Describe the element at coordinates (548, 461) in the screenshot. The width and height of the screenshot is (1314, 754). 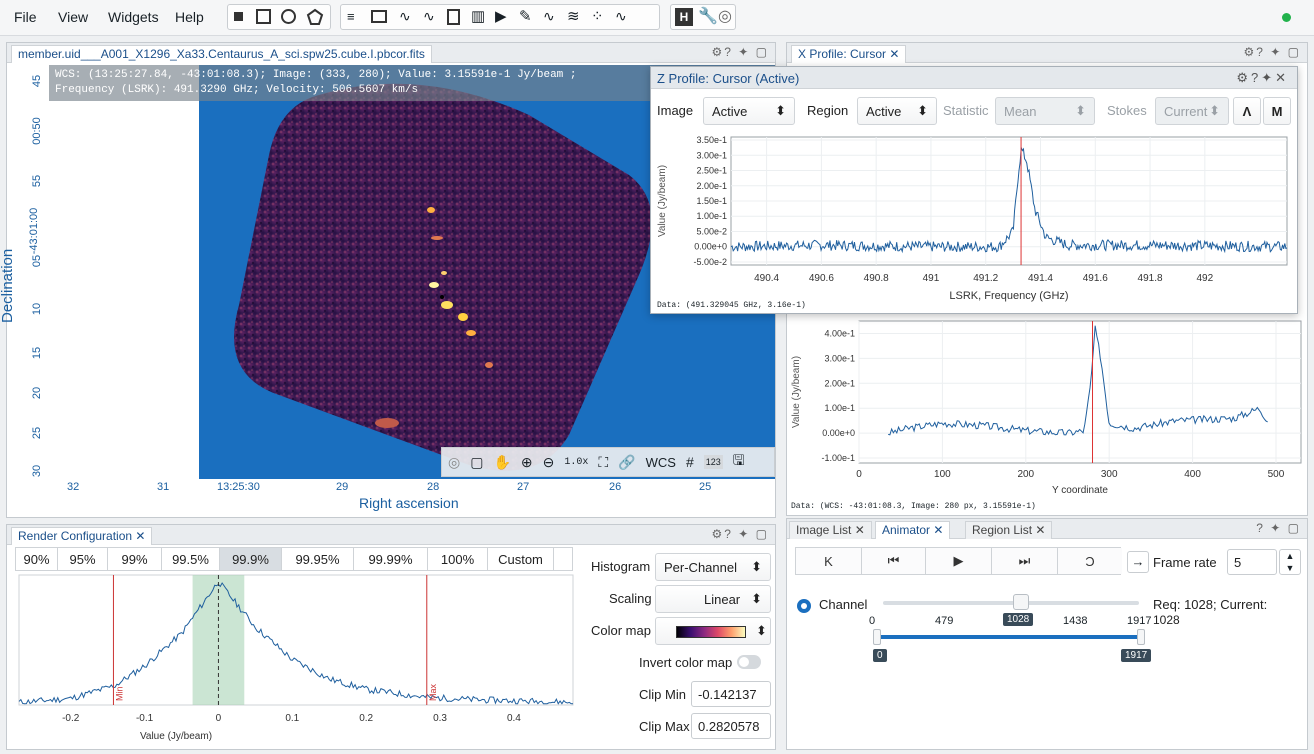
I see `zoom-out-icon: ⊖` at that location.